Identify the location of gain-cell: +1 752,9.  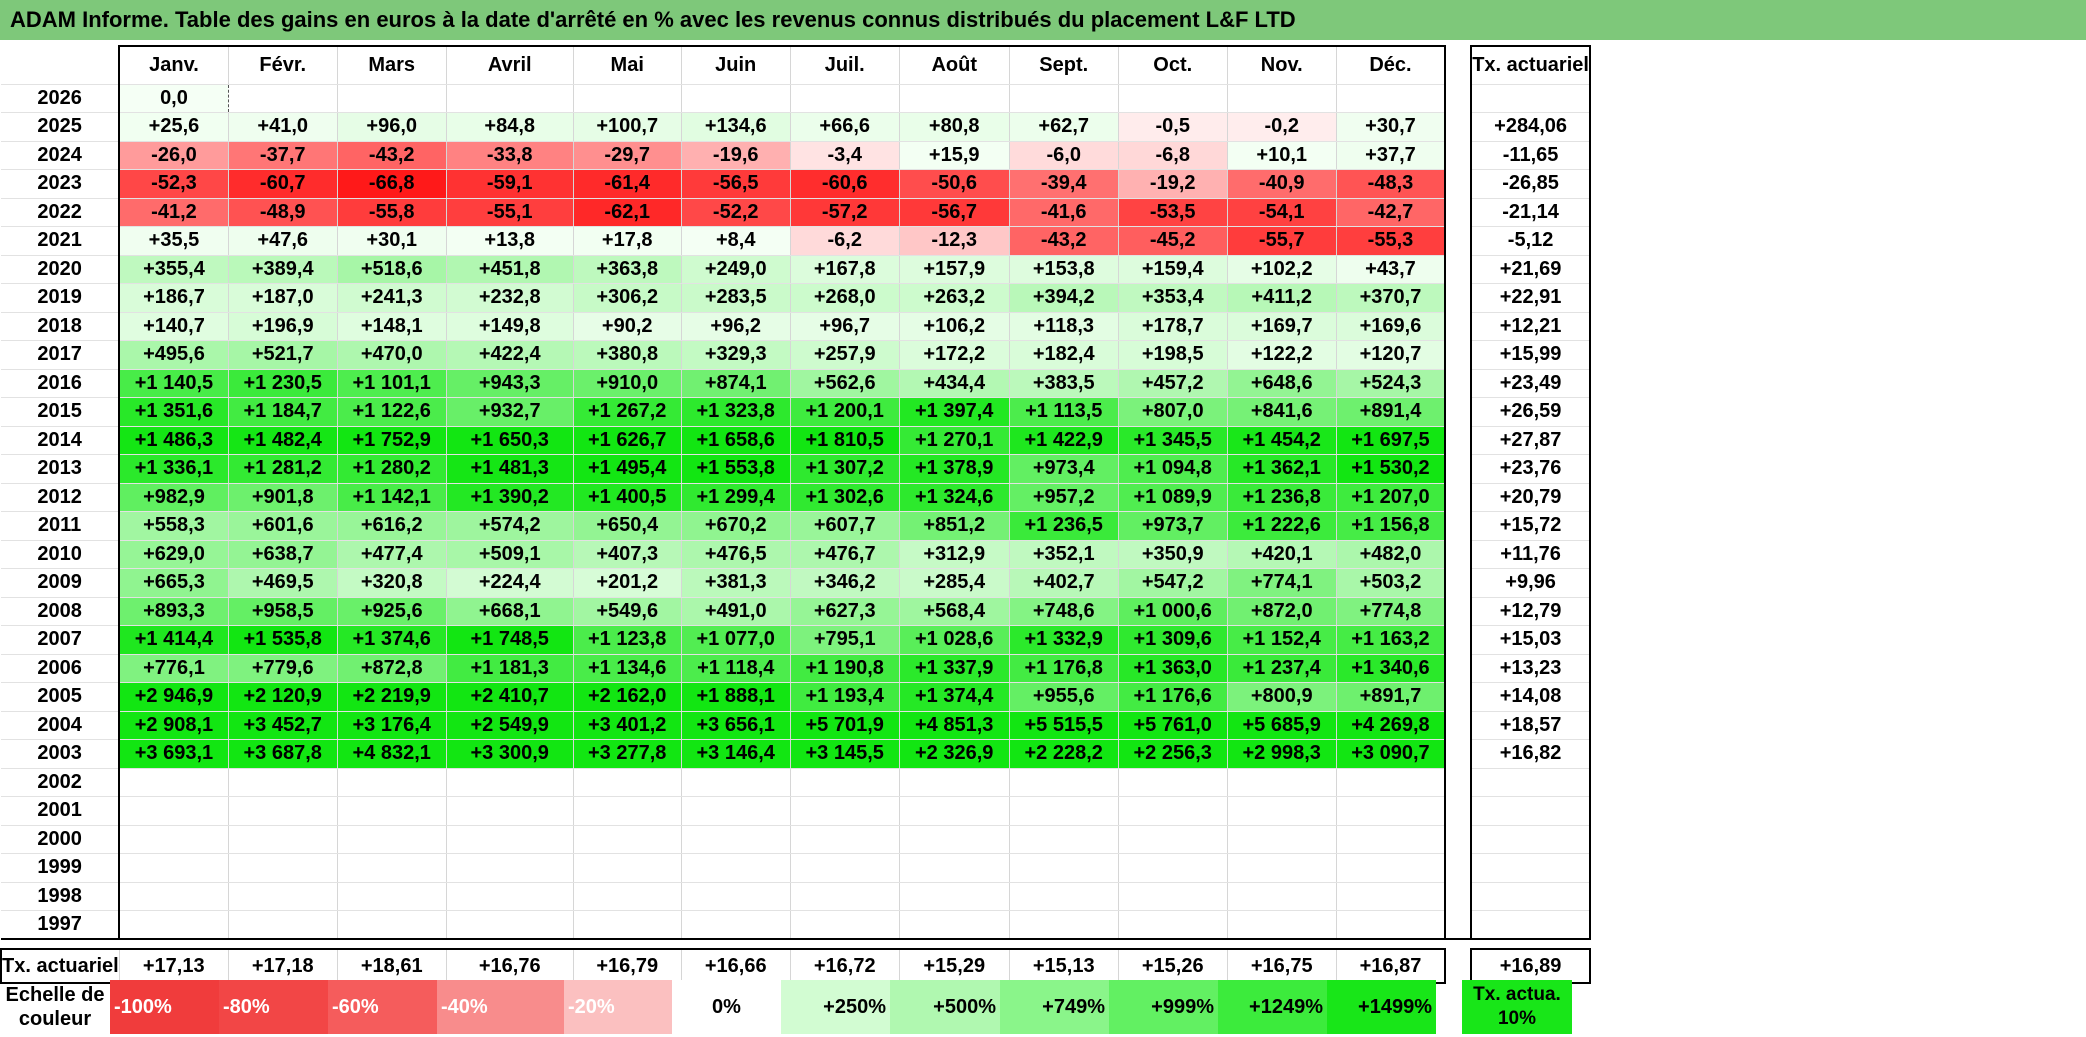
(392, 440).